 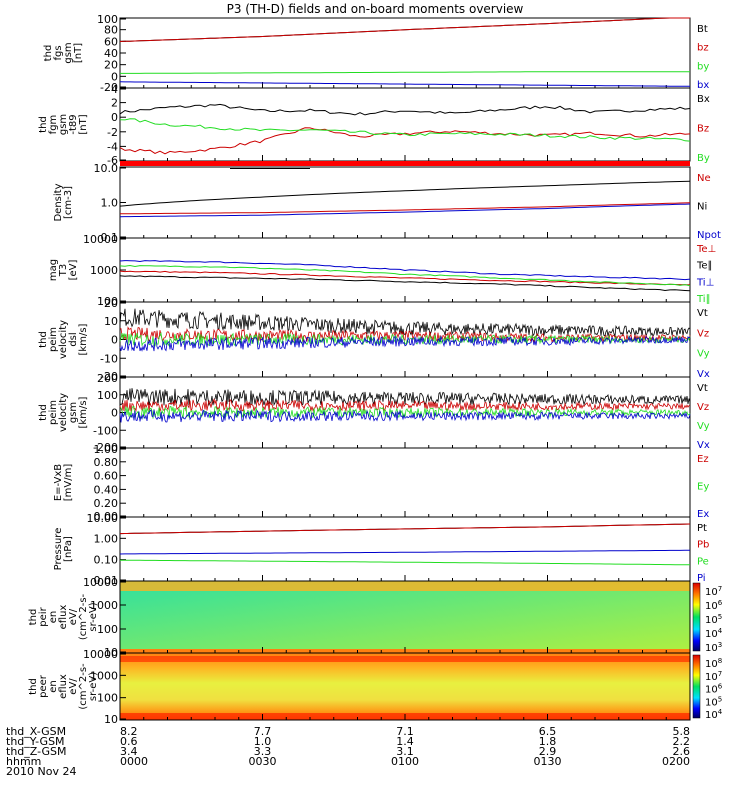 What do you see at coordinates (405, 130) in the screenshot?
I see `series-line-By` at bounding box center [405, 130].